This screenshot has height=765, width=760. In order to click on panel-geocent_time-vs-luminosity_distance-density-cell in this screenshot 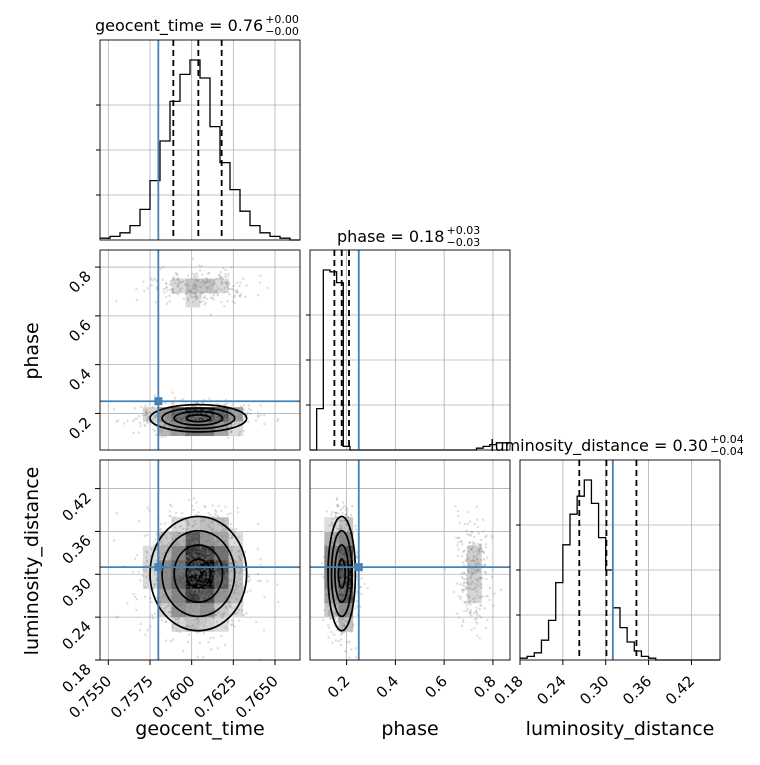, I will do `click(164, 610)`.